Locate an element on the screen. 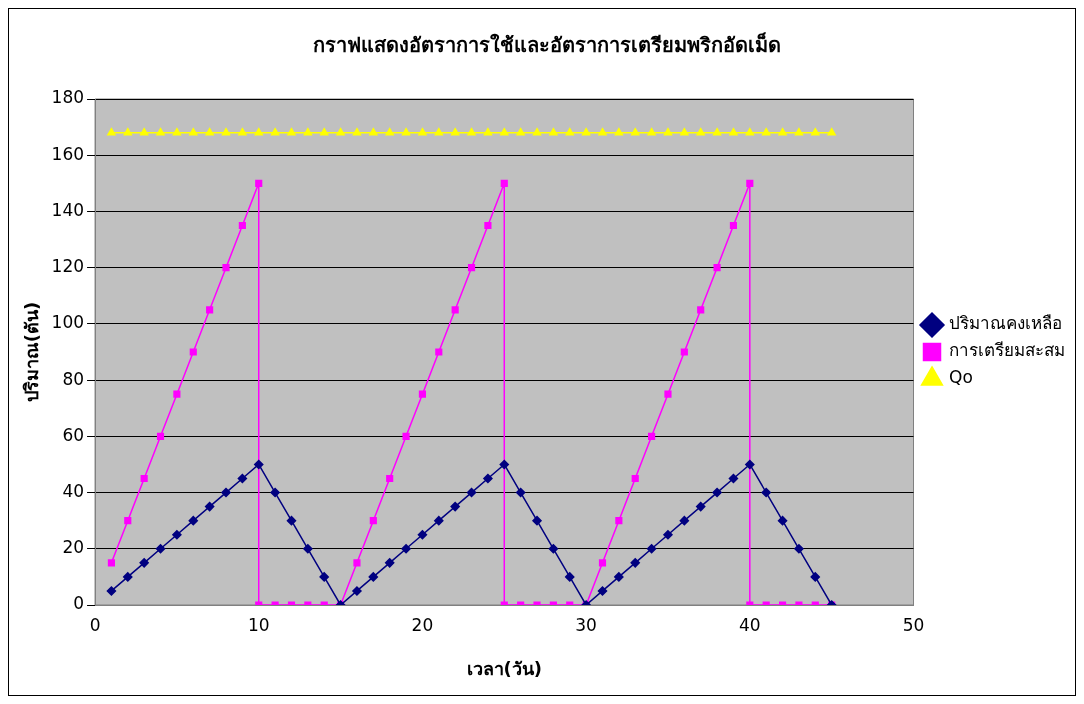 This screenshot has height=704, width=1084. legend-label: การเตรียมสะสม is located at coordinates (1007, 350).